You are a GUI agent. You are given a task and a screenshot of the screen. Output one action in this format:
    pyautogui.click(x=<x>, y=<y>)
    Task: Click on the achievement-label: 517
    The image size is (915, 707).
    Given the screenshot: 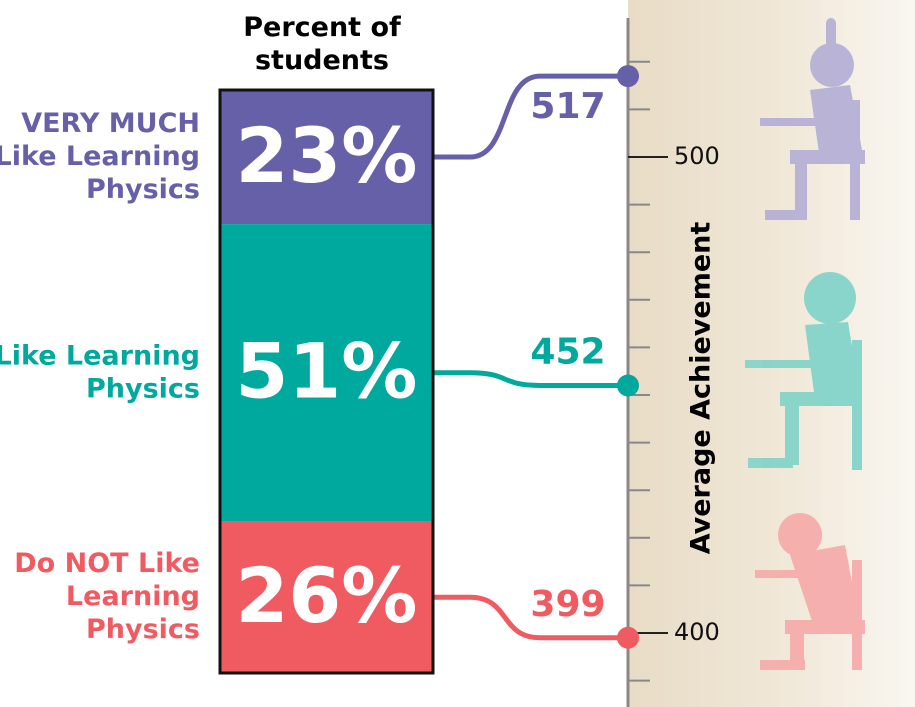 What is the action you would take?
    pyautogui.click(x=567, y=106)
    